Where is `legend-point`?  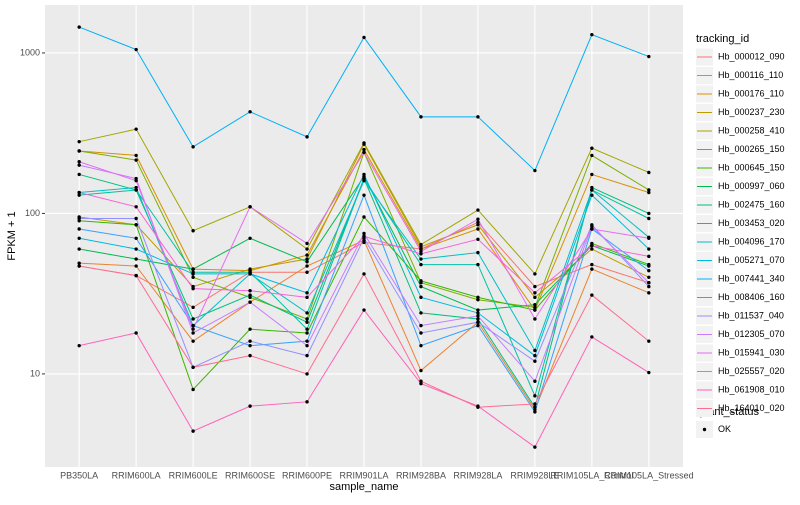 legend-point is located at coordinates (704, 429).